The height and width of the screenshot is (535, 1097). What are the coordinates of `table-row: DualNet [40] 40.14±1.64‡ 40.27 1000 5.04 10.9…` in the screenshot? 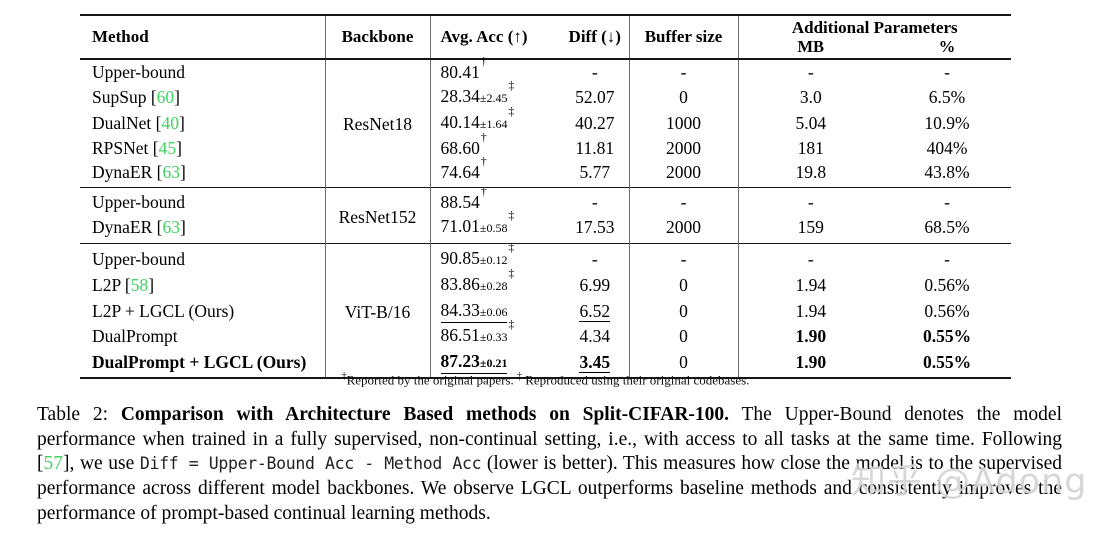 It's located at (545, 121).